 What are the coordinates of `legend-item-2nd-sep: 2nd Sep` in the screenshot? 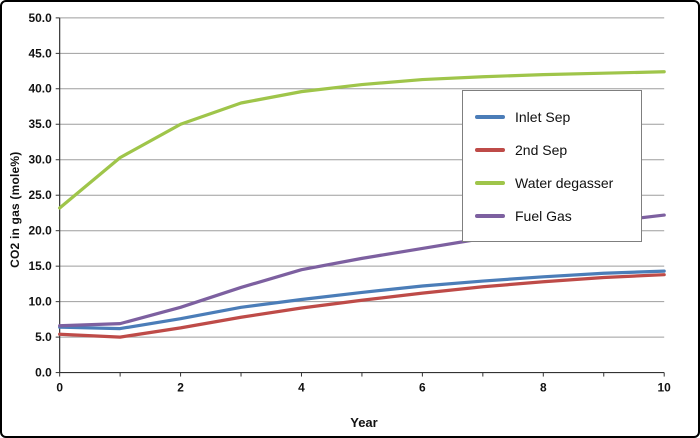 It's located at (552, 149).